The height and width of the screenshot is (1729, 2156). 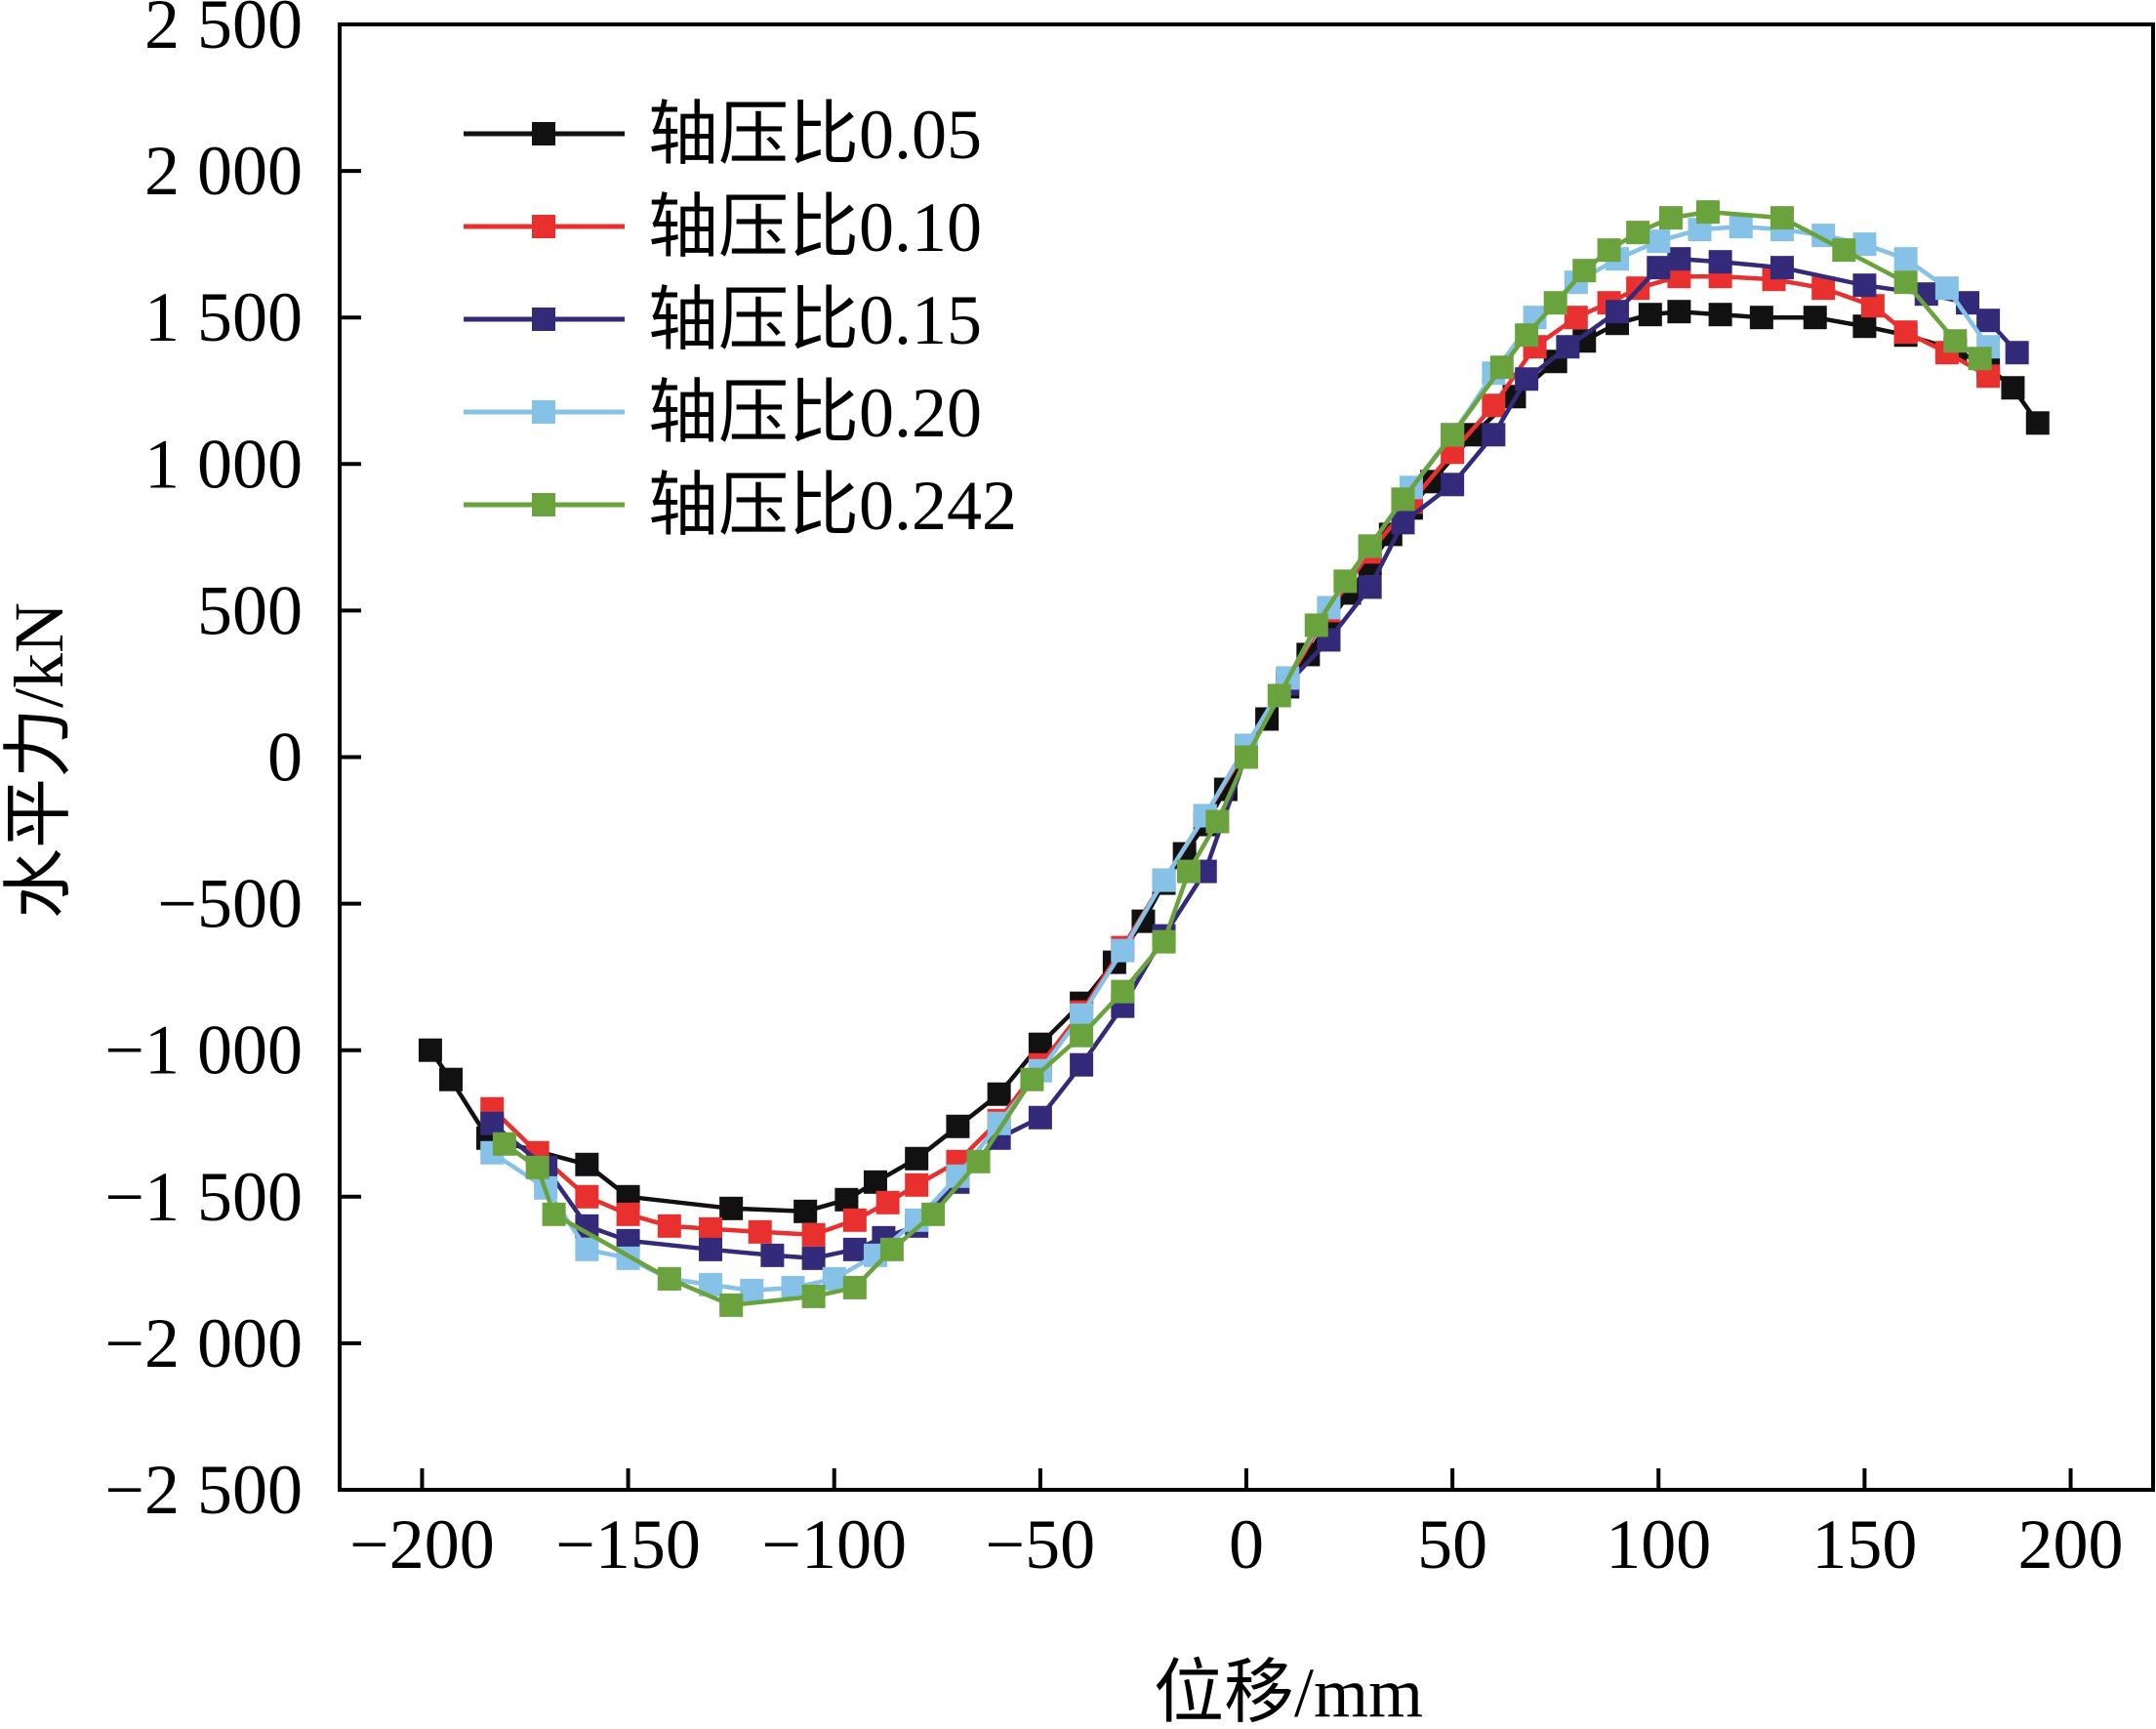 What do you see at coordinates (1246, 1544) in the screenshot?
I see `x-tick-label: 0` at bounding box center [1246, 1544].